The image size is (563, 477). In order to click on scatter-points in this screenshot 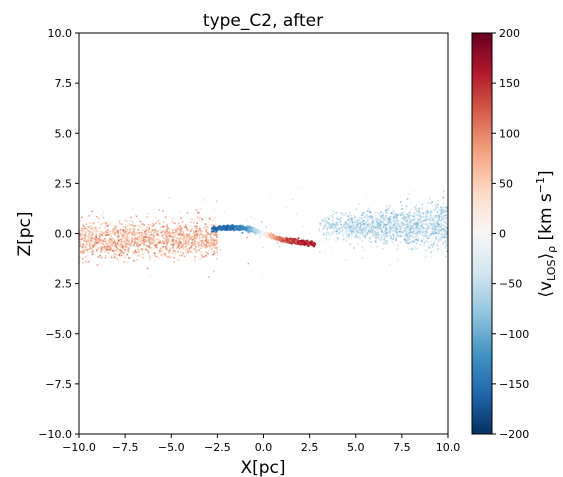, I will do `click(263, 231)`.